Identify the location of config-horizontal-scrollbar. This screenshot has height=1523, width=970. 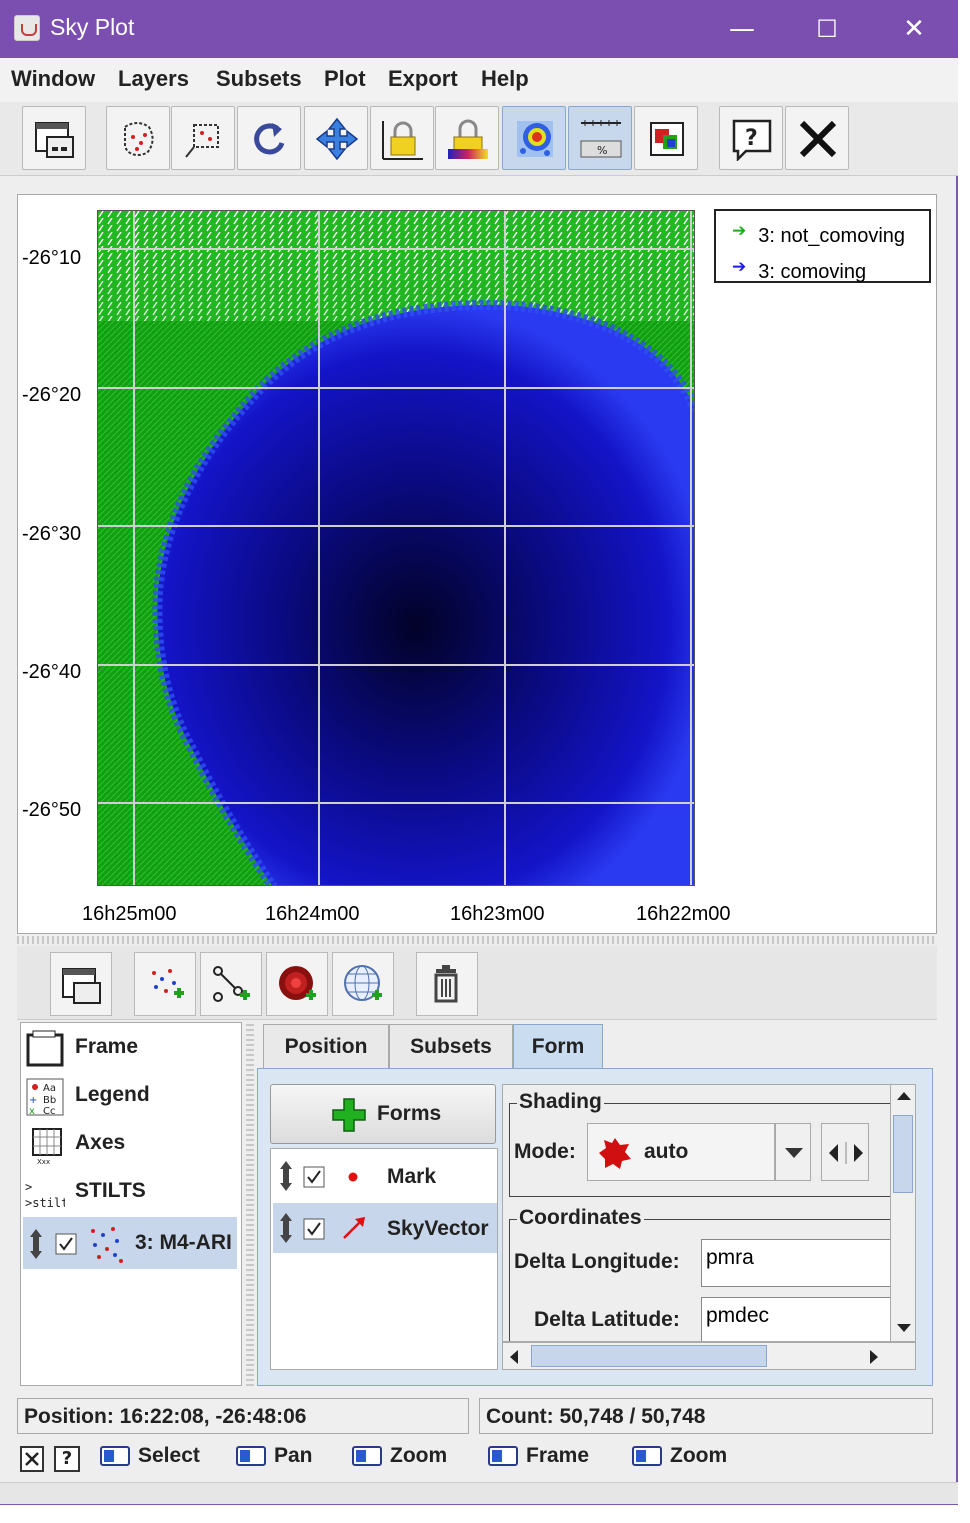
(709, 1356).